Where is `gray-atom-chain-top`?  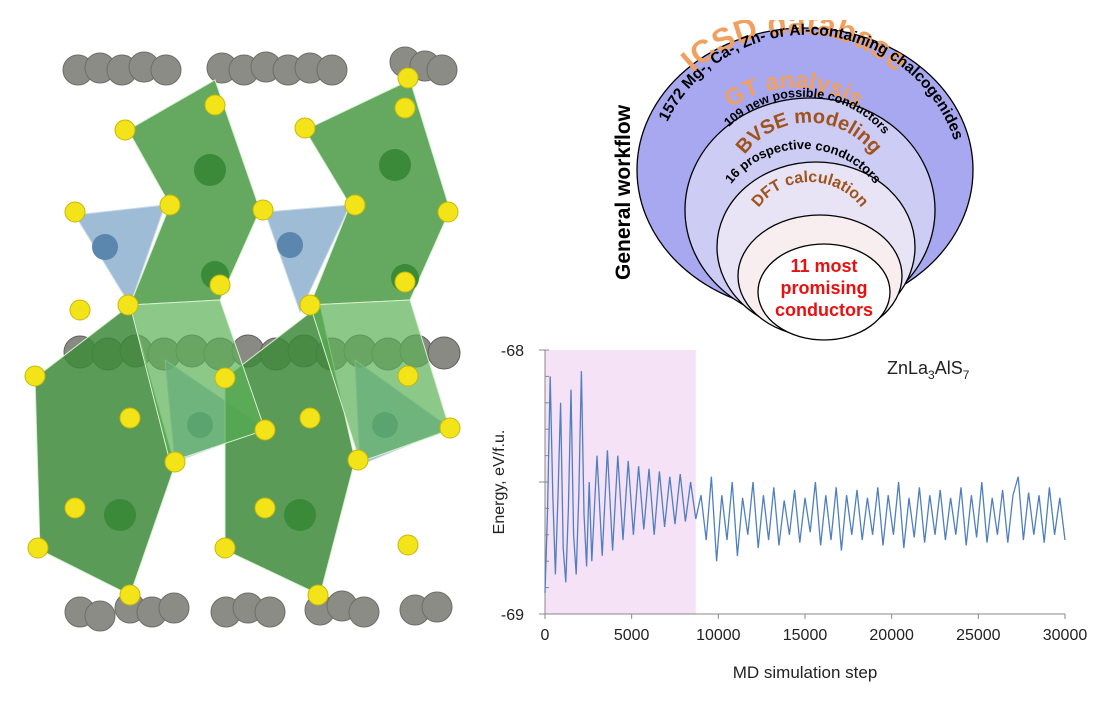
gray-atom-chain-top is located at coordinates (260, 66).